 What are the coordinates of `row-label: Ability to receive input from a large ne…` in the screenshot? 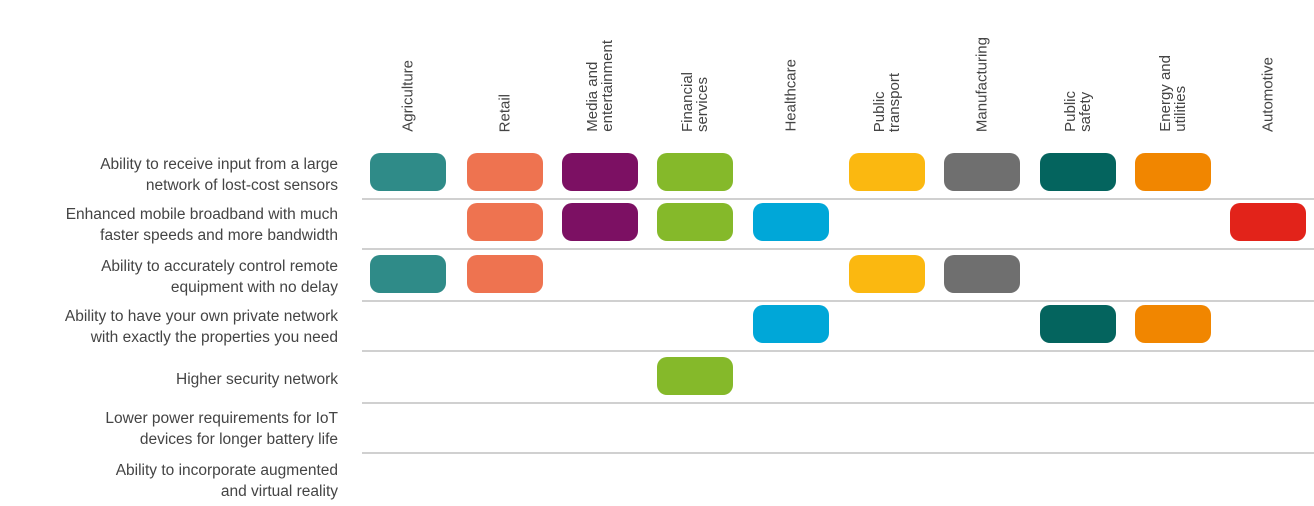 It's located at (219, 175).